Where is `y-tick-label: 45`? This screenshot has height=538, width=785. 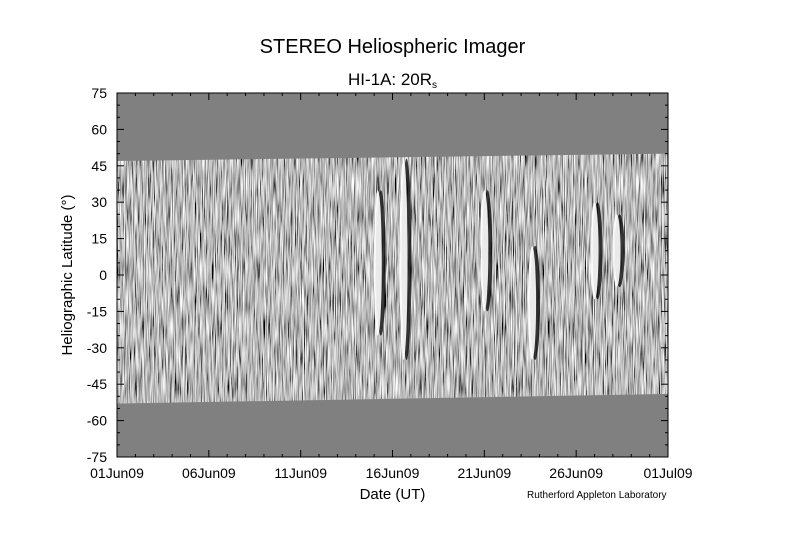 y-tick-label: 45 is located at coordinates (99, 166).